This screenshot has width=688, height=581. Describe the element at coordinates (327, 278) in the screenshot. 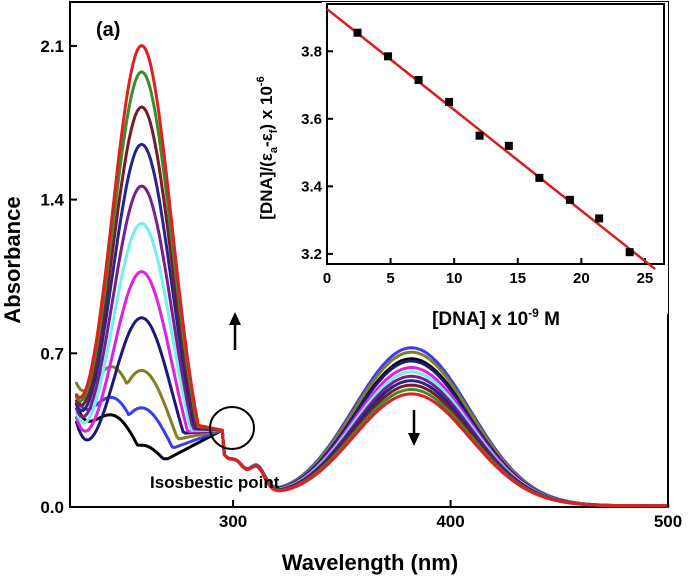

I see `inset-x-tick-label: 0` at that location.